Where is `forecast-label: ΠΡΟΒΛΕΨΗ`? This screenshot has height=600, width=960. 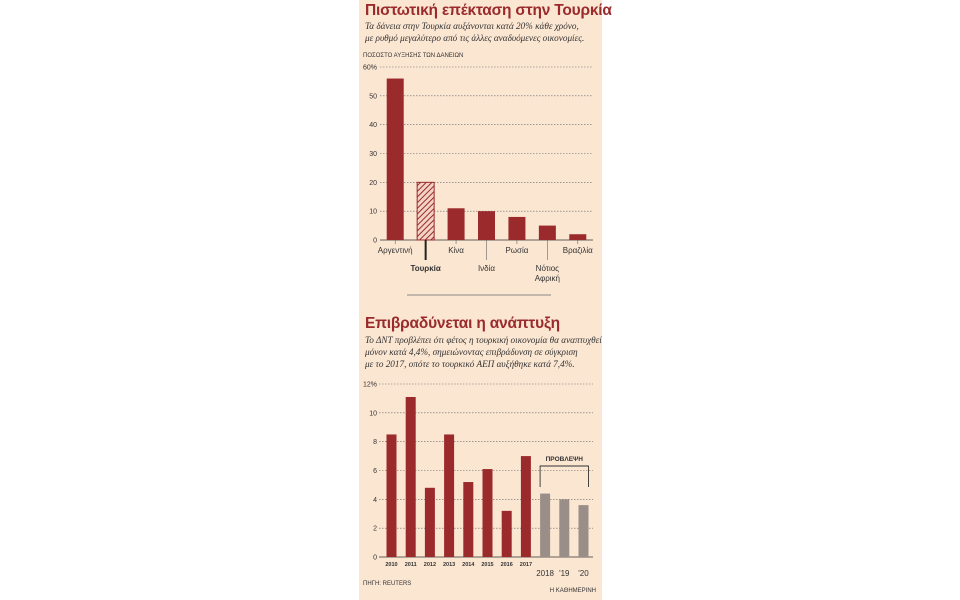 forecast-label: ΠΡΟΒΛΕΨΗ is located at coordinates (565, 459).